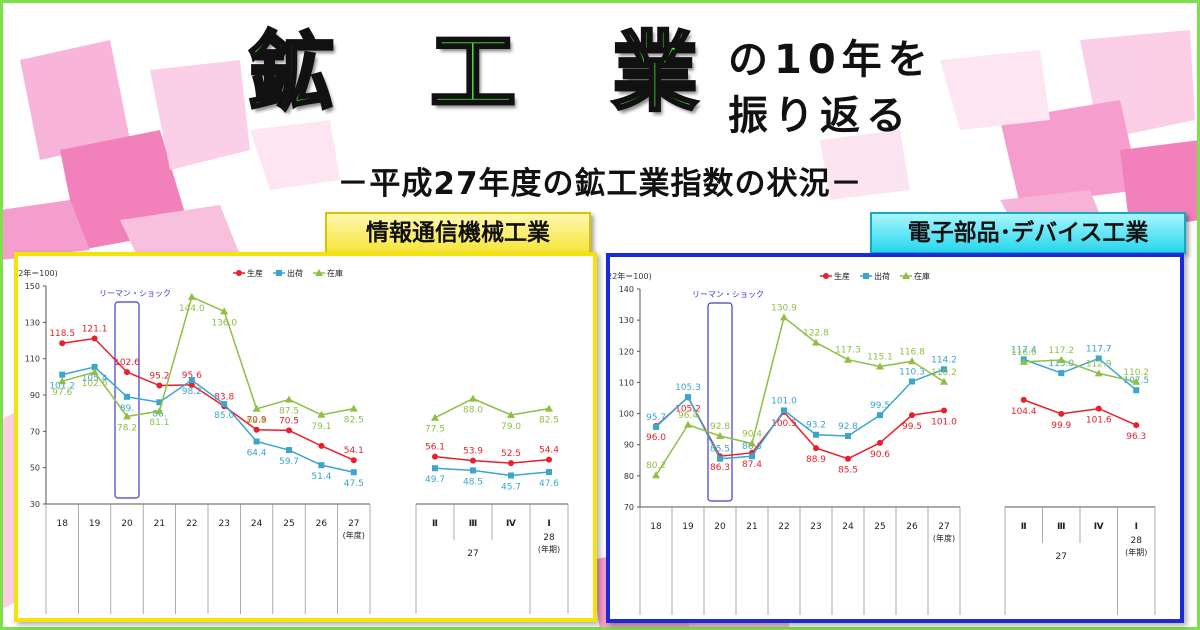 The image size is (1200, 630). What do you see at coordinates (127, 400) in the screenshot?
I see `lehman-shock-box` at bounding box center [127, 400].